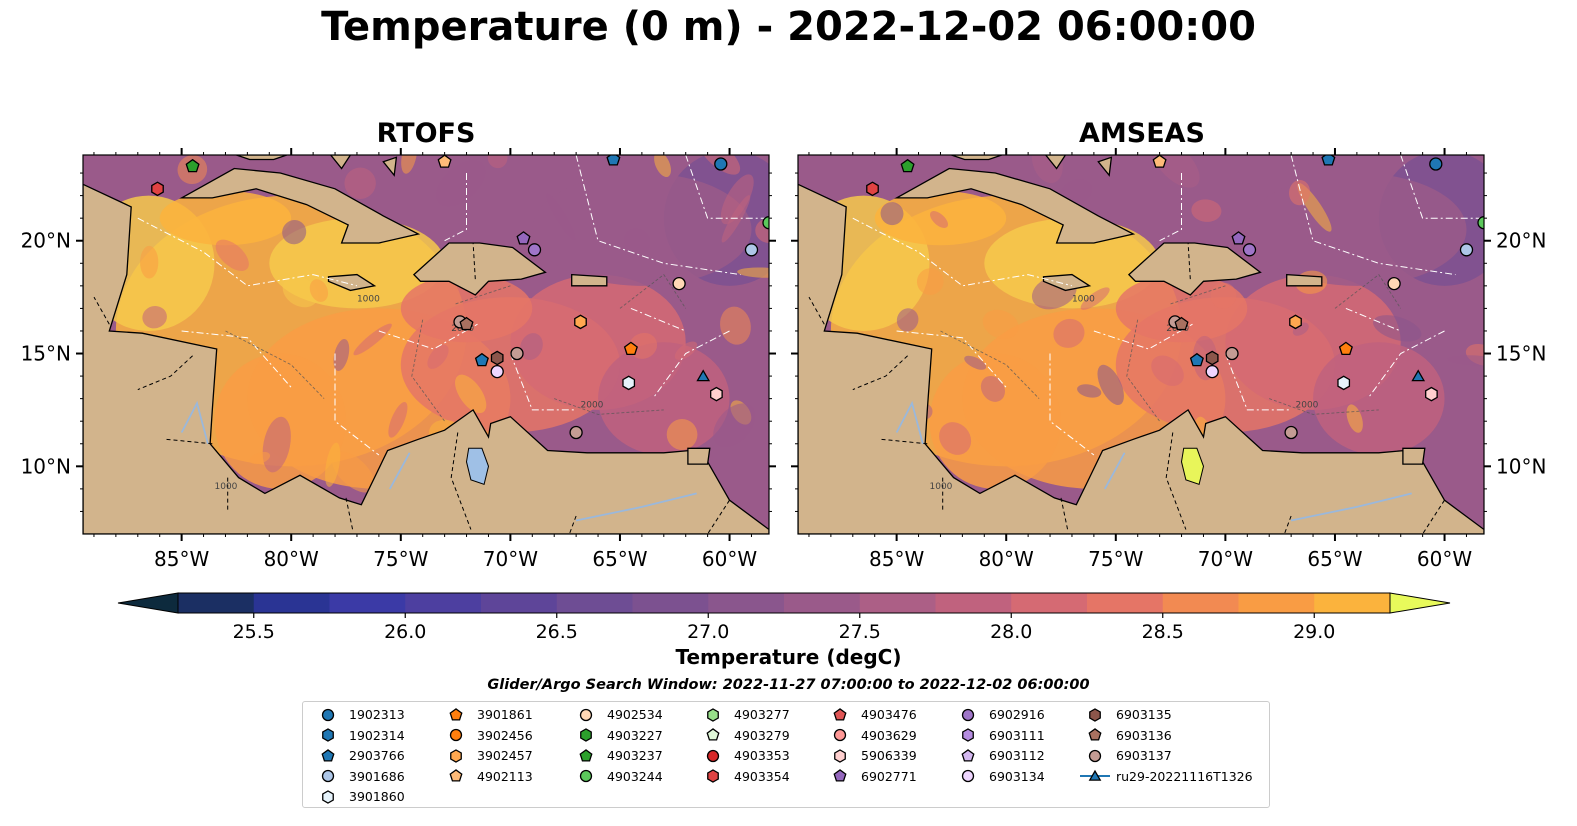 This screenshot has height=826, width=1577. What do you see at coordinates (486, 755) in the screenshot?
I see `legend-item: 3902457` at bounding box center [486, 755].